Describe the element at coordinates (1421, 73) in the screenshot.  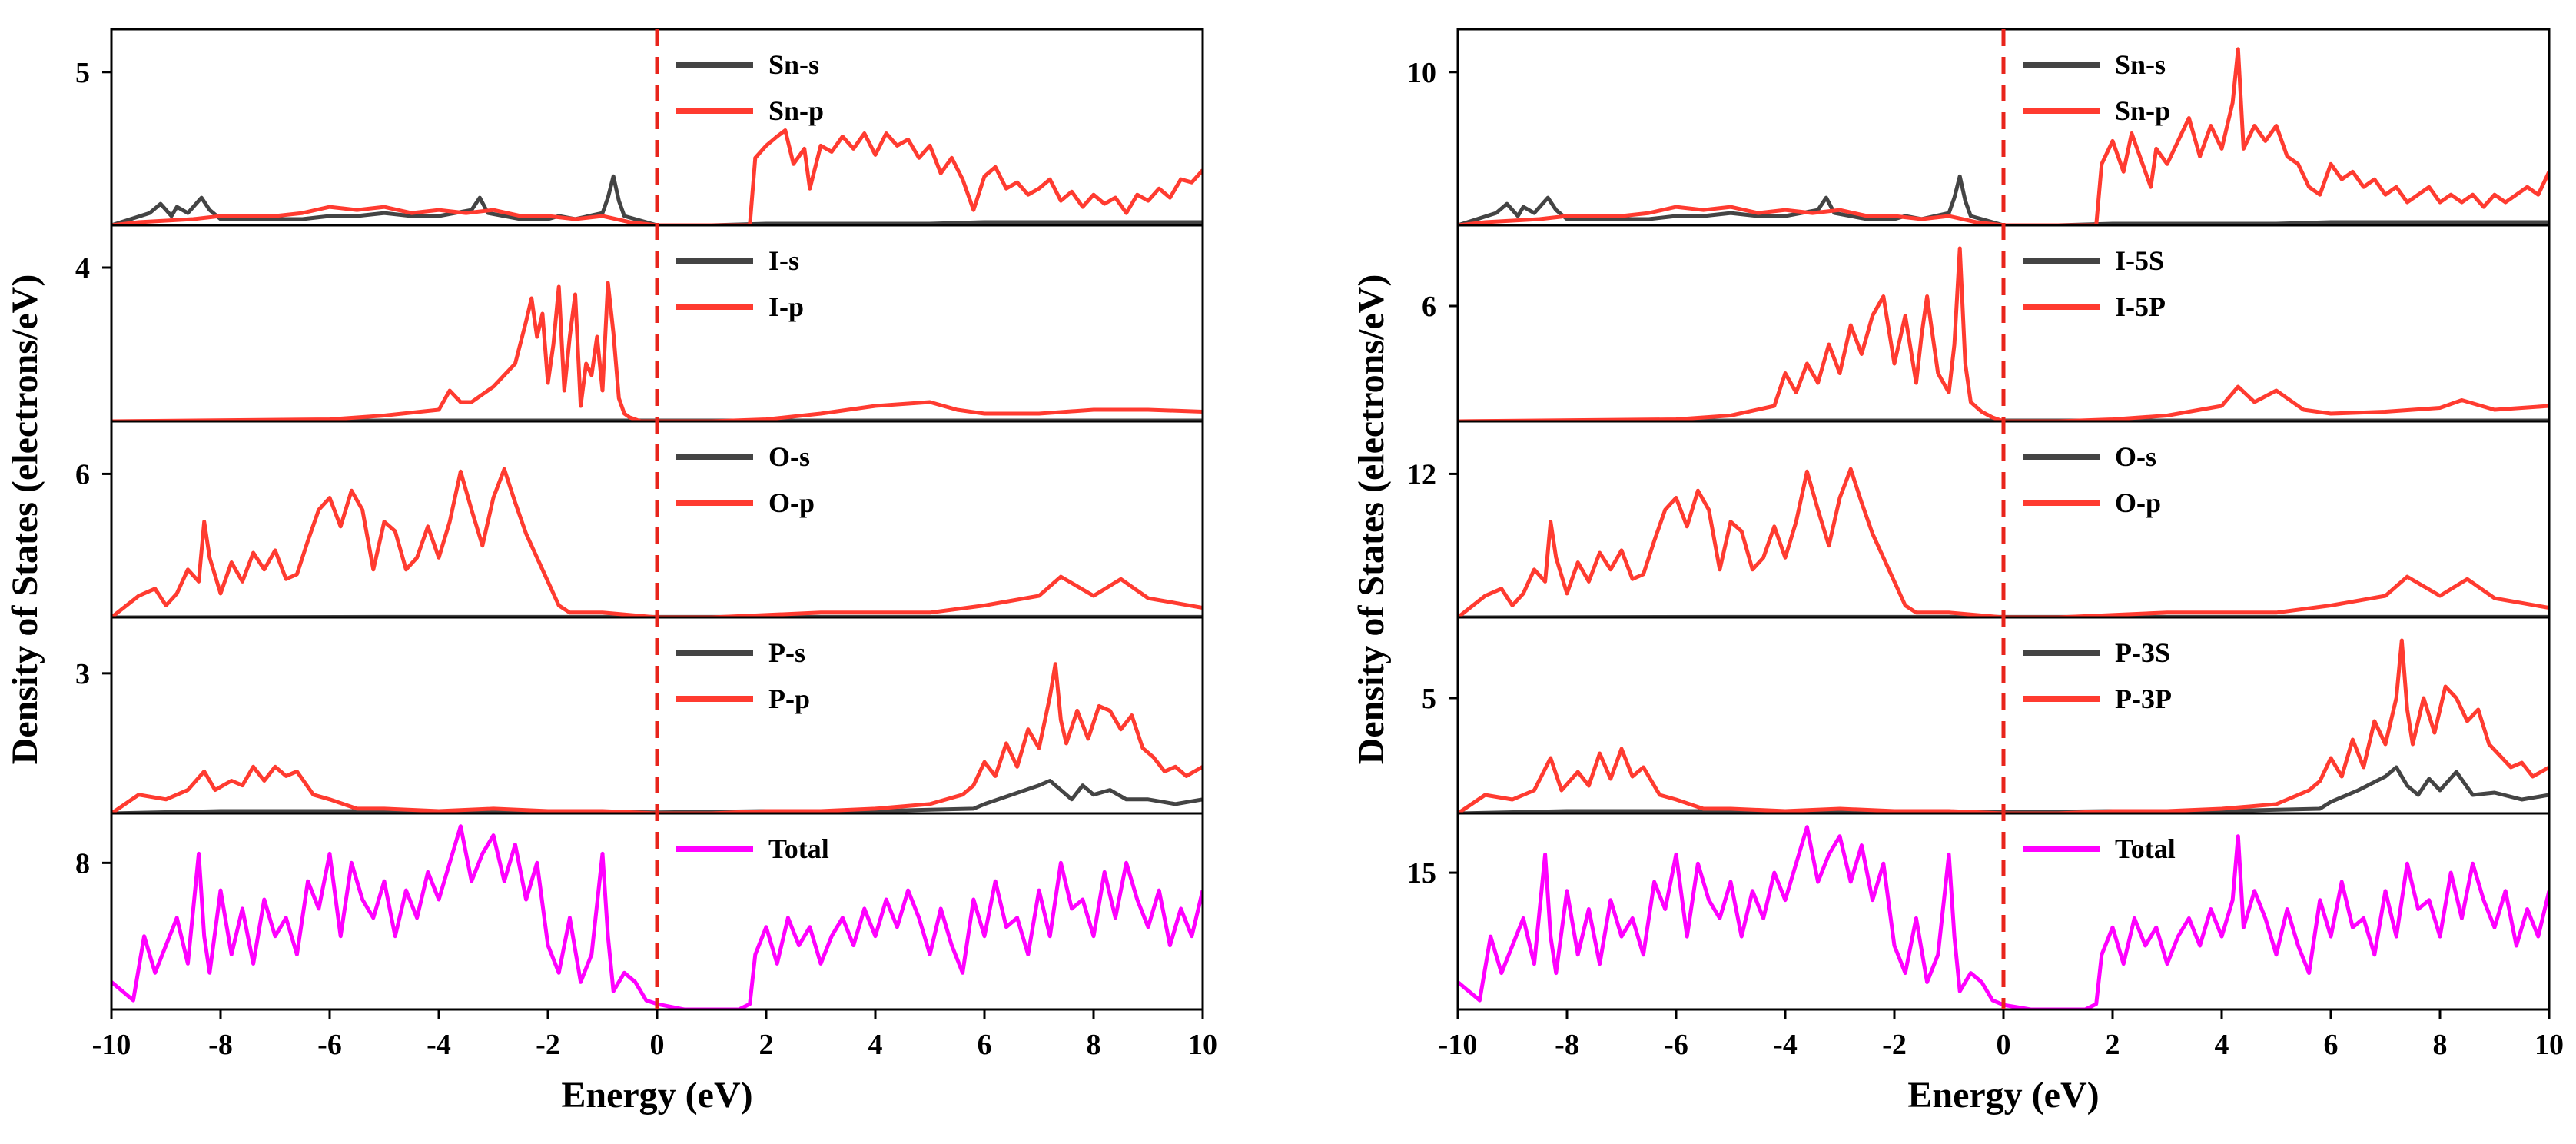
I see `y-tick-label: 10` at that location.